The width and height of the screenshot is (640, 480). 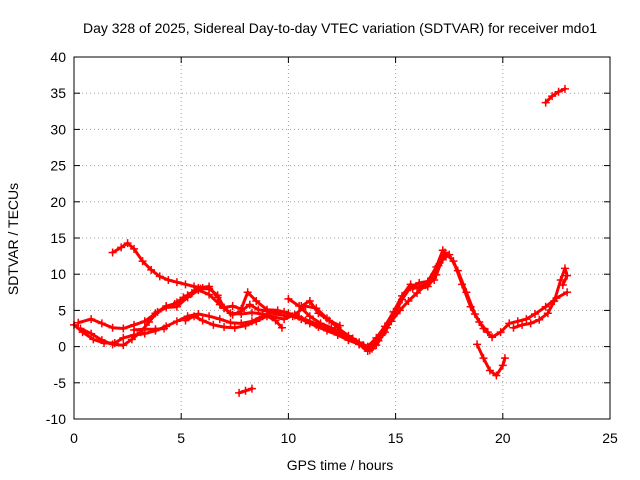 I want to click on series-s08, so click(x=157, y=265).